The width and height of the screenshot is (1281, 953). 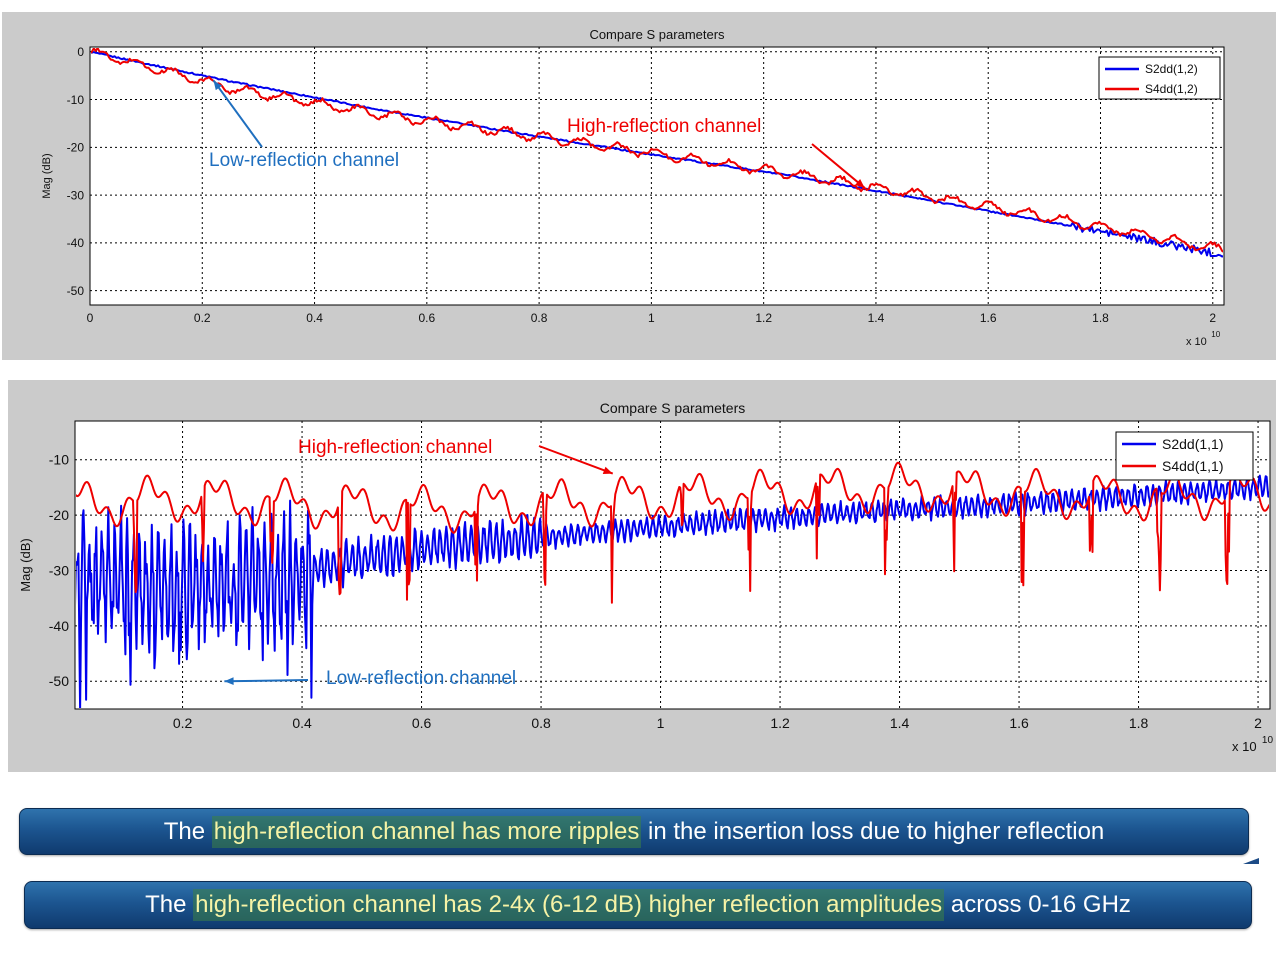 What do you see at coordinates (1192, 444) in the screenshot?
I see `legend-label: S2dd(1,1)` at bounding box center [1192, 444].